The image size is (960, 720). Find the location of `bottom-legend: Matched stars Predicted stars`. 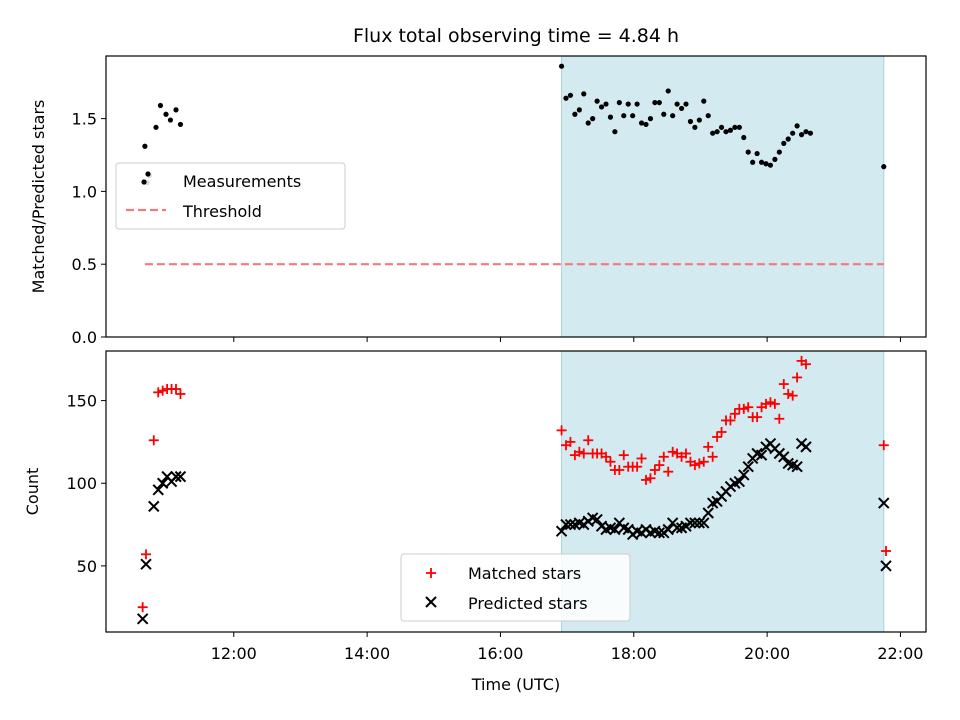

bottom-legend: Matched stars Predicted stars is located at coordinates (515, 587).